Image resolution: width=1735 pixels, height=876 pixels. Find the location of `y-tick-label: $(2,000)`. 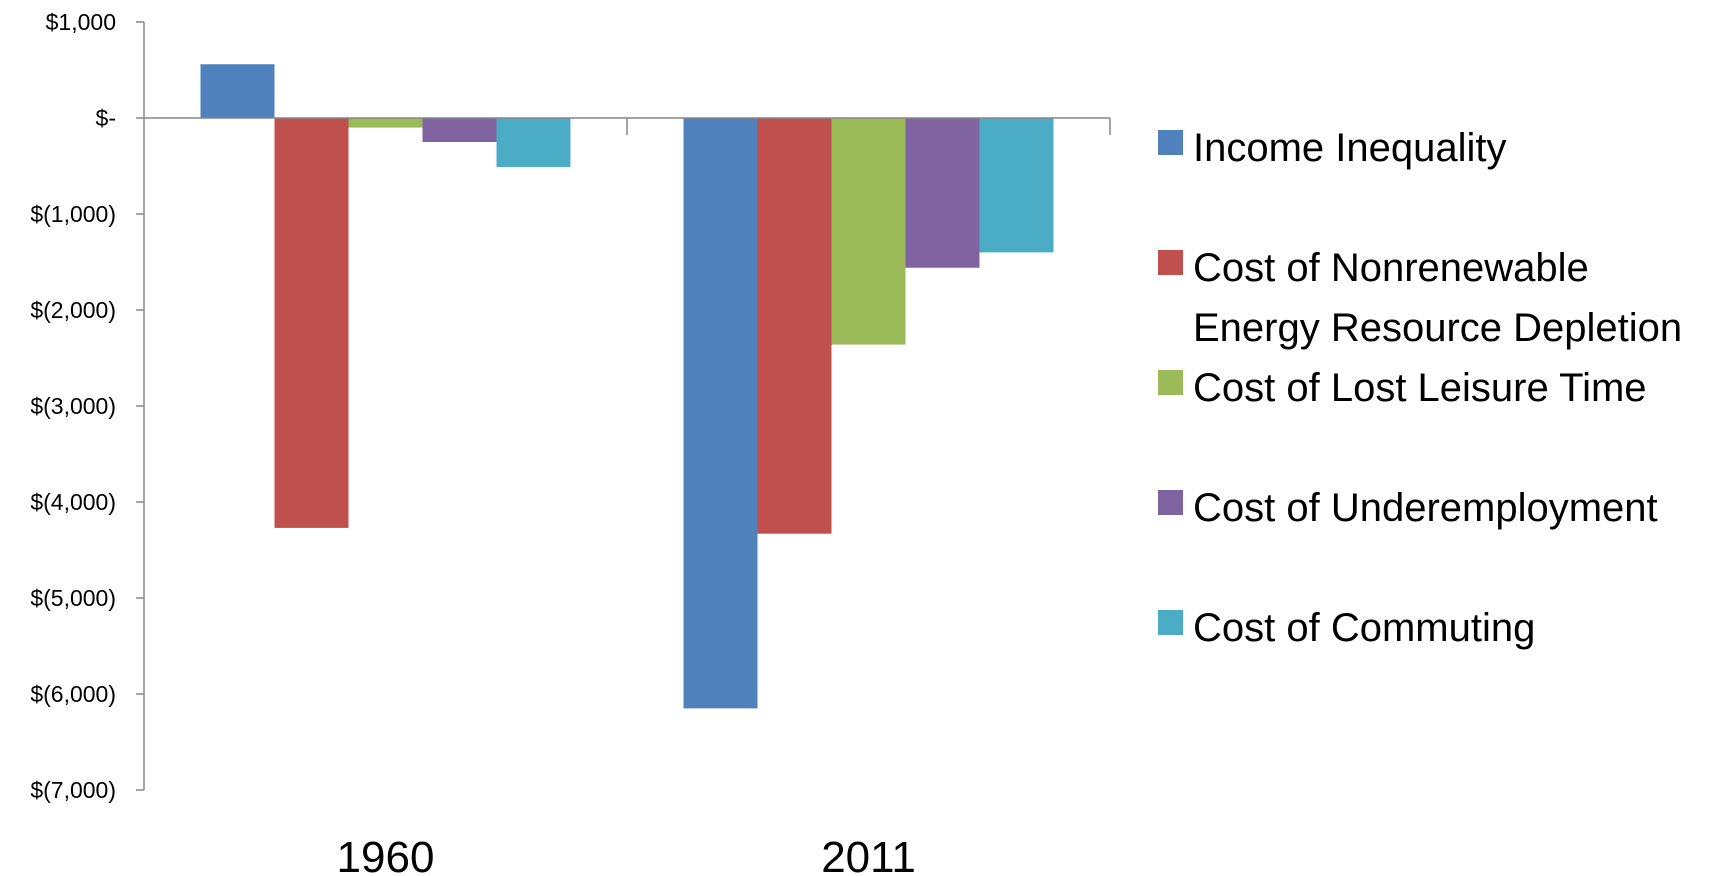

y-tick-label: $(2,000) is located at coordinates (73, 310).